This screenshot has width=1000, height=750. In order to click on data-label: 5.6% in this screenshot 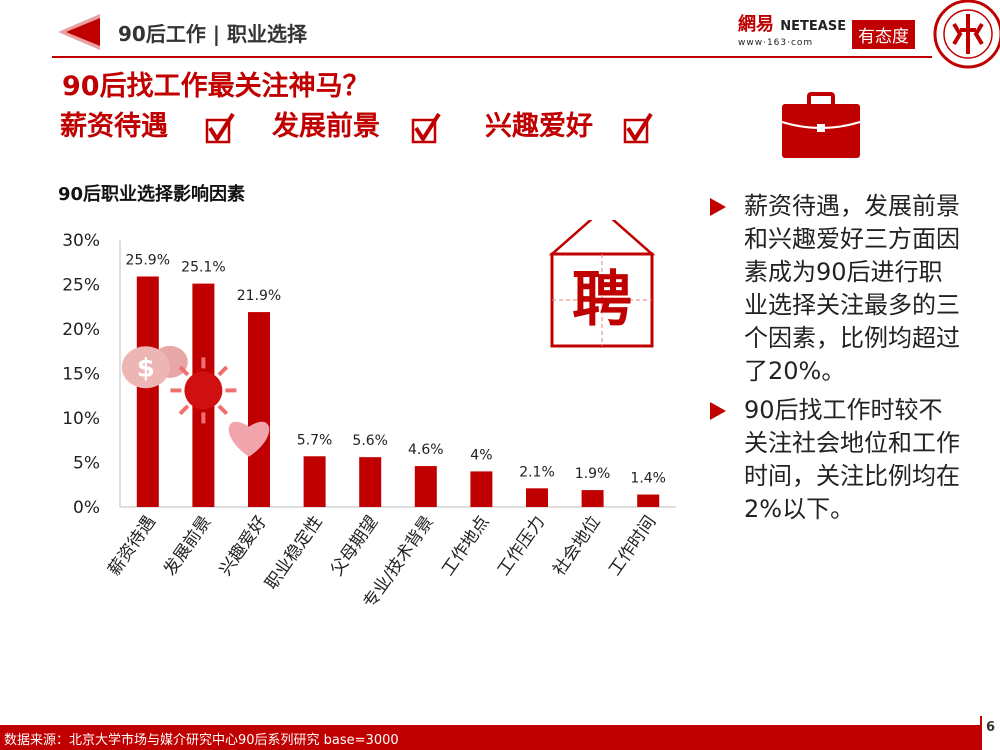, I will do `click(370, 441)`.